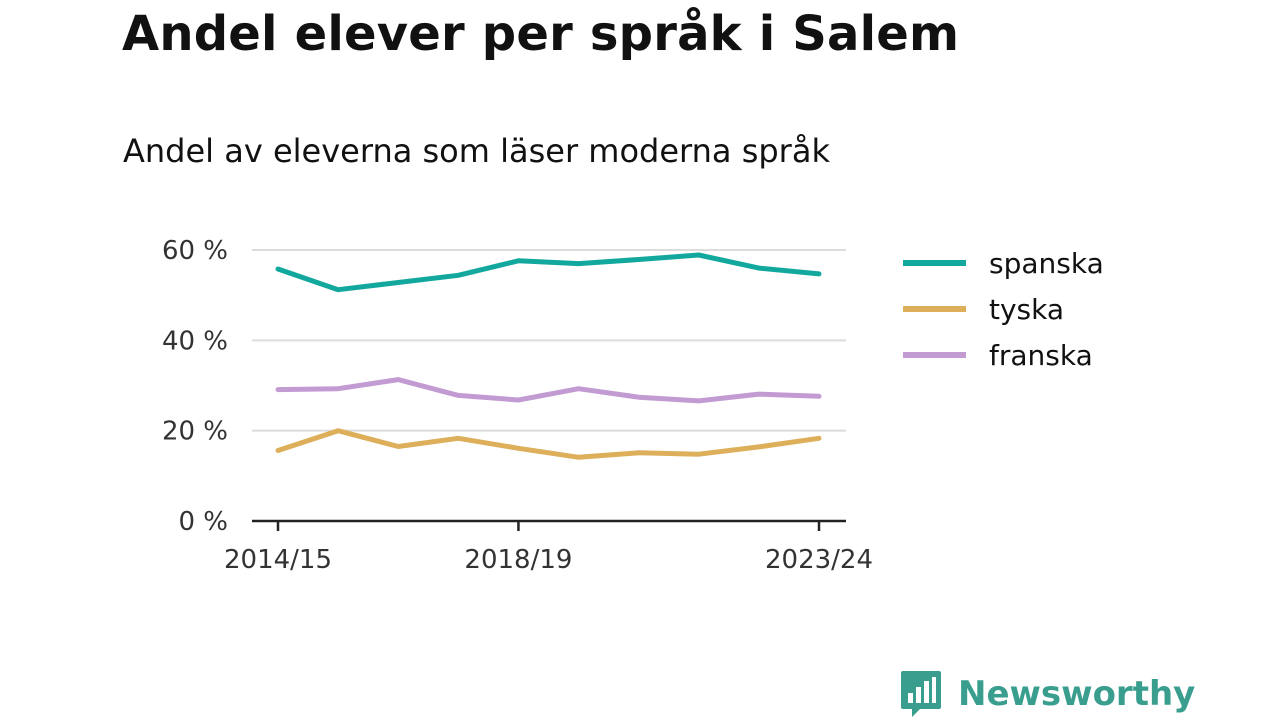 Image resolution: width=1280 pixels, height=720 pixels. Describe the element at coordinates (549, 525) in the screenshot. I see `x-axis` at that location.